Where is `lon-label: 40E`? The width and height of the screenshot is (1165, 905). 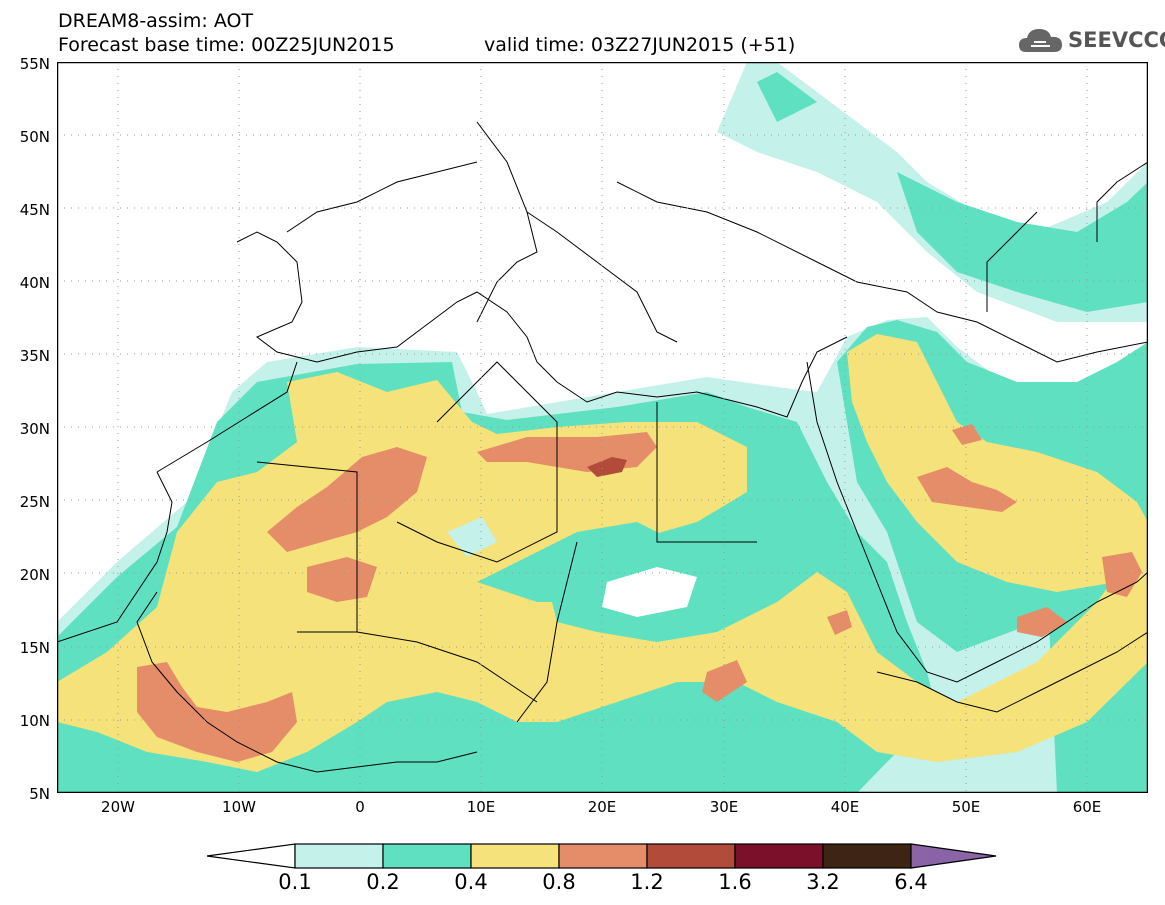
lon-label: 40E is located at coordinates (845, 807).